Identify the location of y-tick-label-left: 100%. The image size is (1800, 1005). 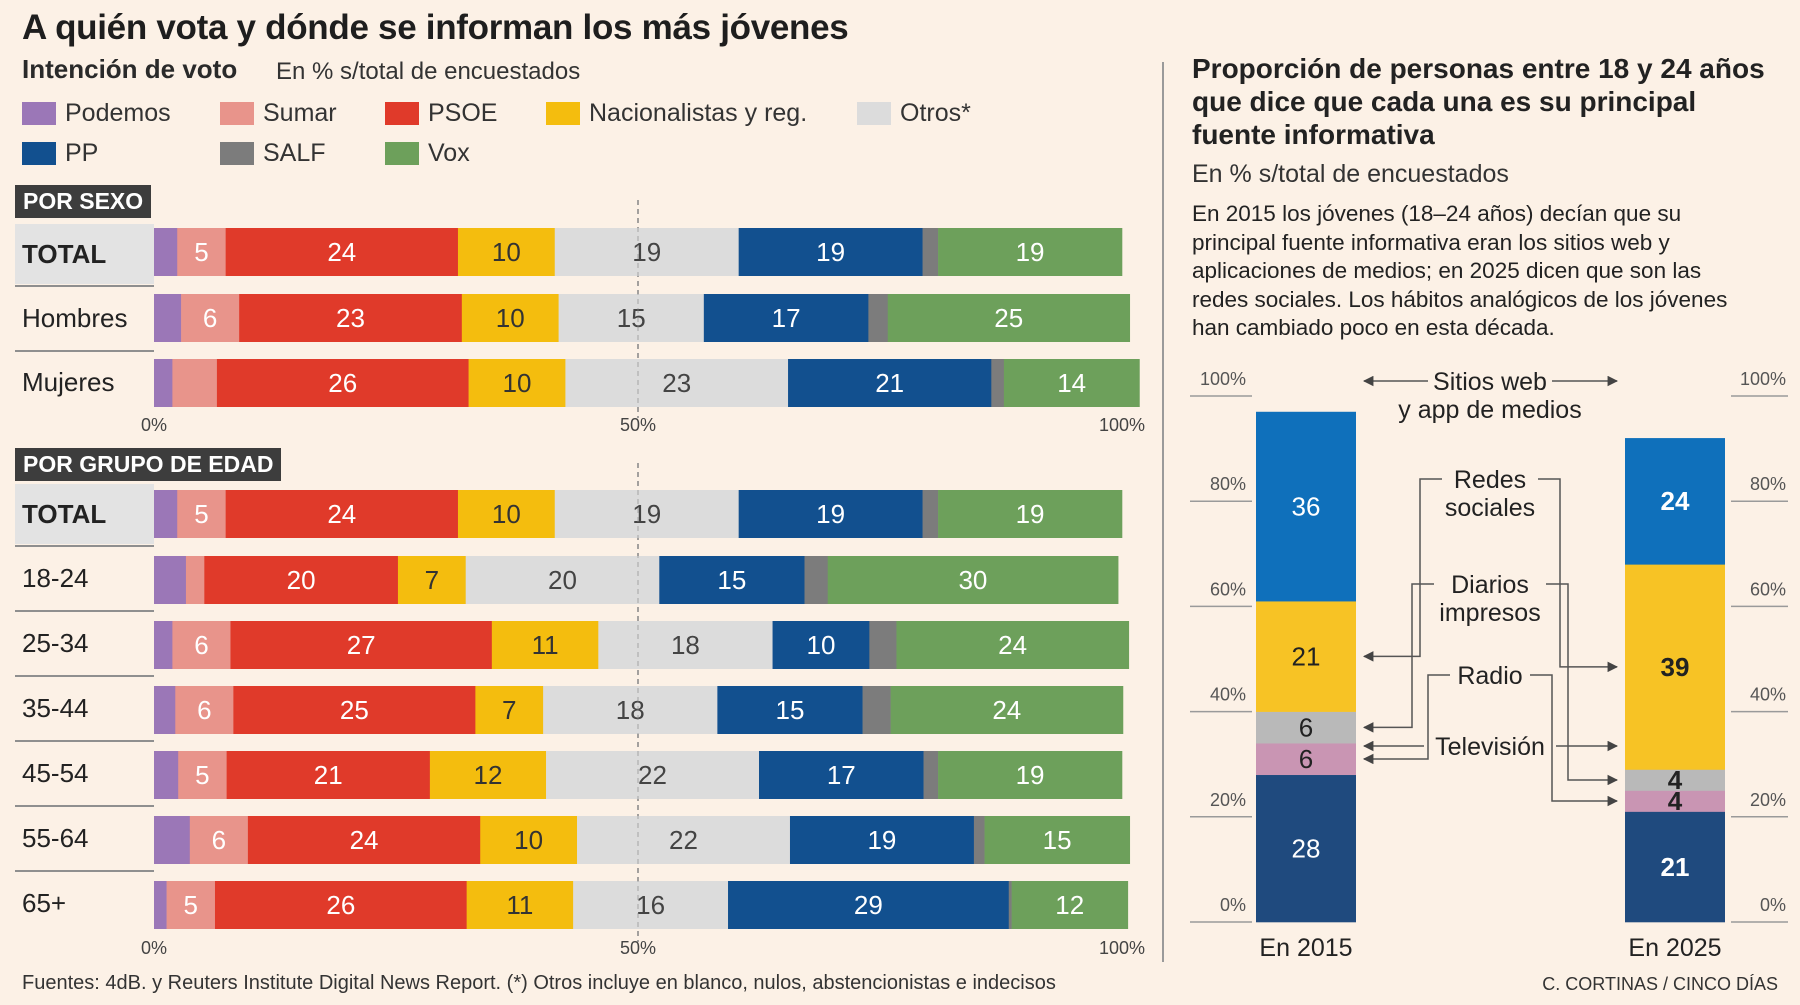
(1223, 379).